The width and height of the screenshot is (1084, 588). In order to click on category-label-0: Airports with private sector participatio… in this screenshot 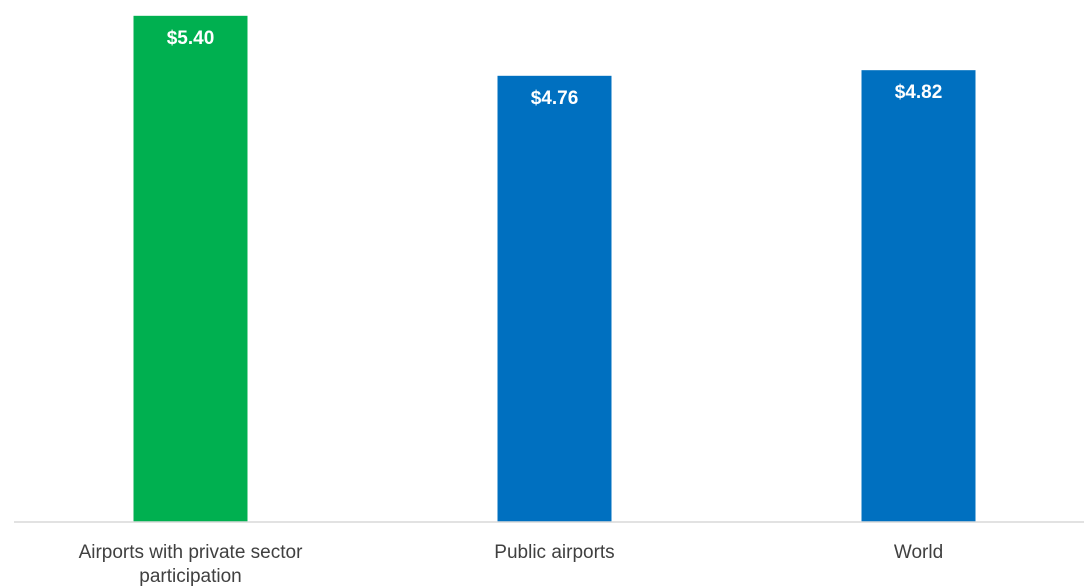, I will do `click(191, 564)`.